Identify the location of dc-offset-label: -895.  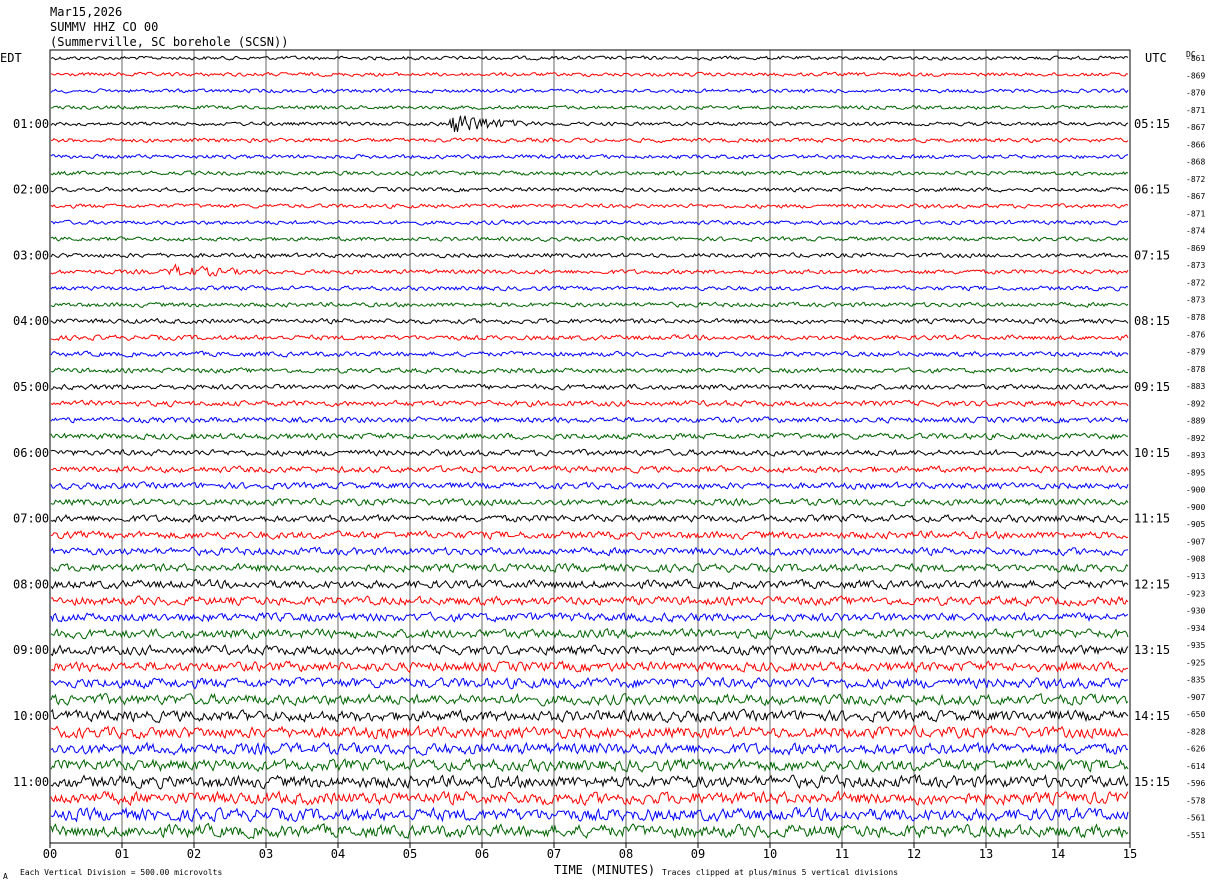
(1195, 472).